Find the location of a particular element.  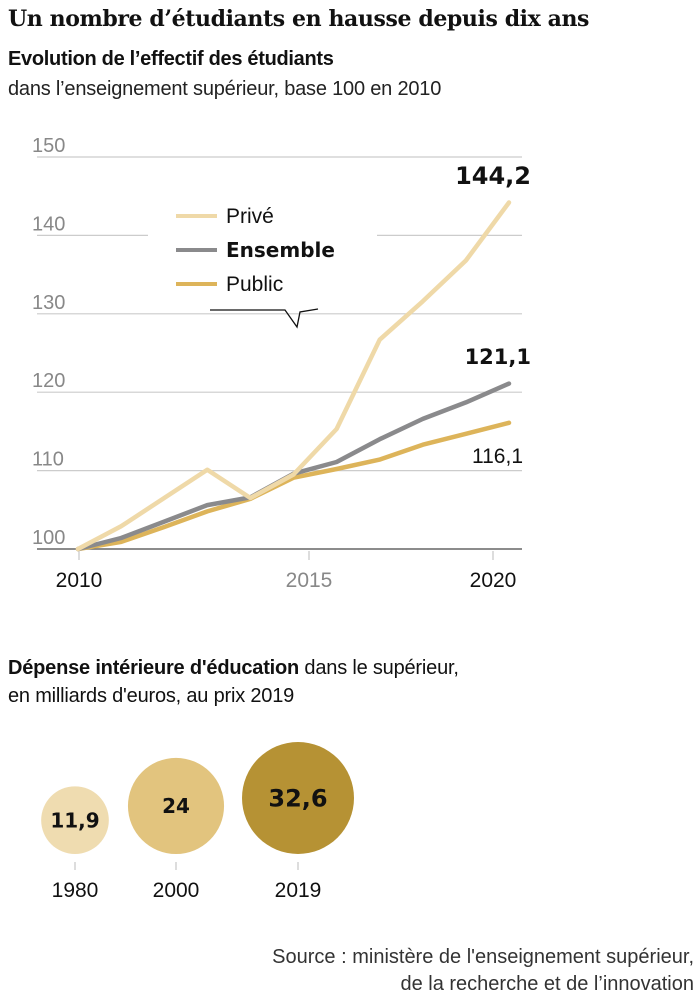

bubble-1980: 11,9 1980 is located at coordinates (75, 844).